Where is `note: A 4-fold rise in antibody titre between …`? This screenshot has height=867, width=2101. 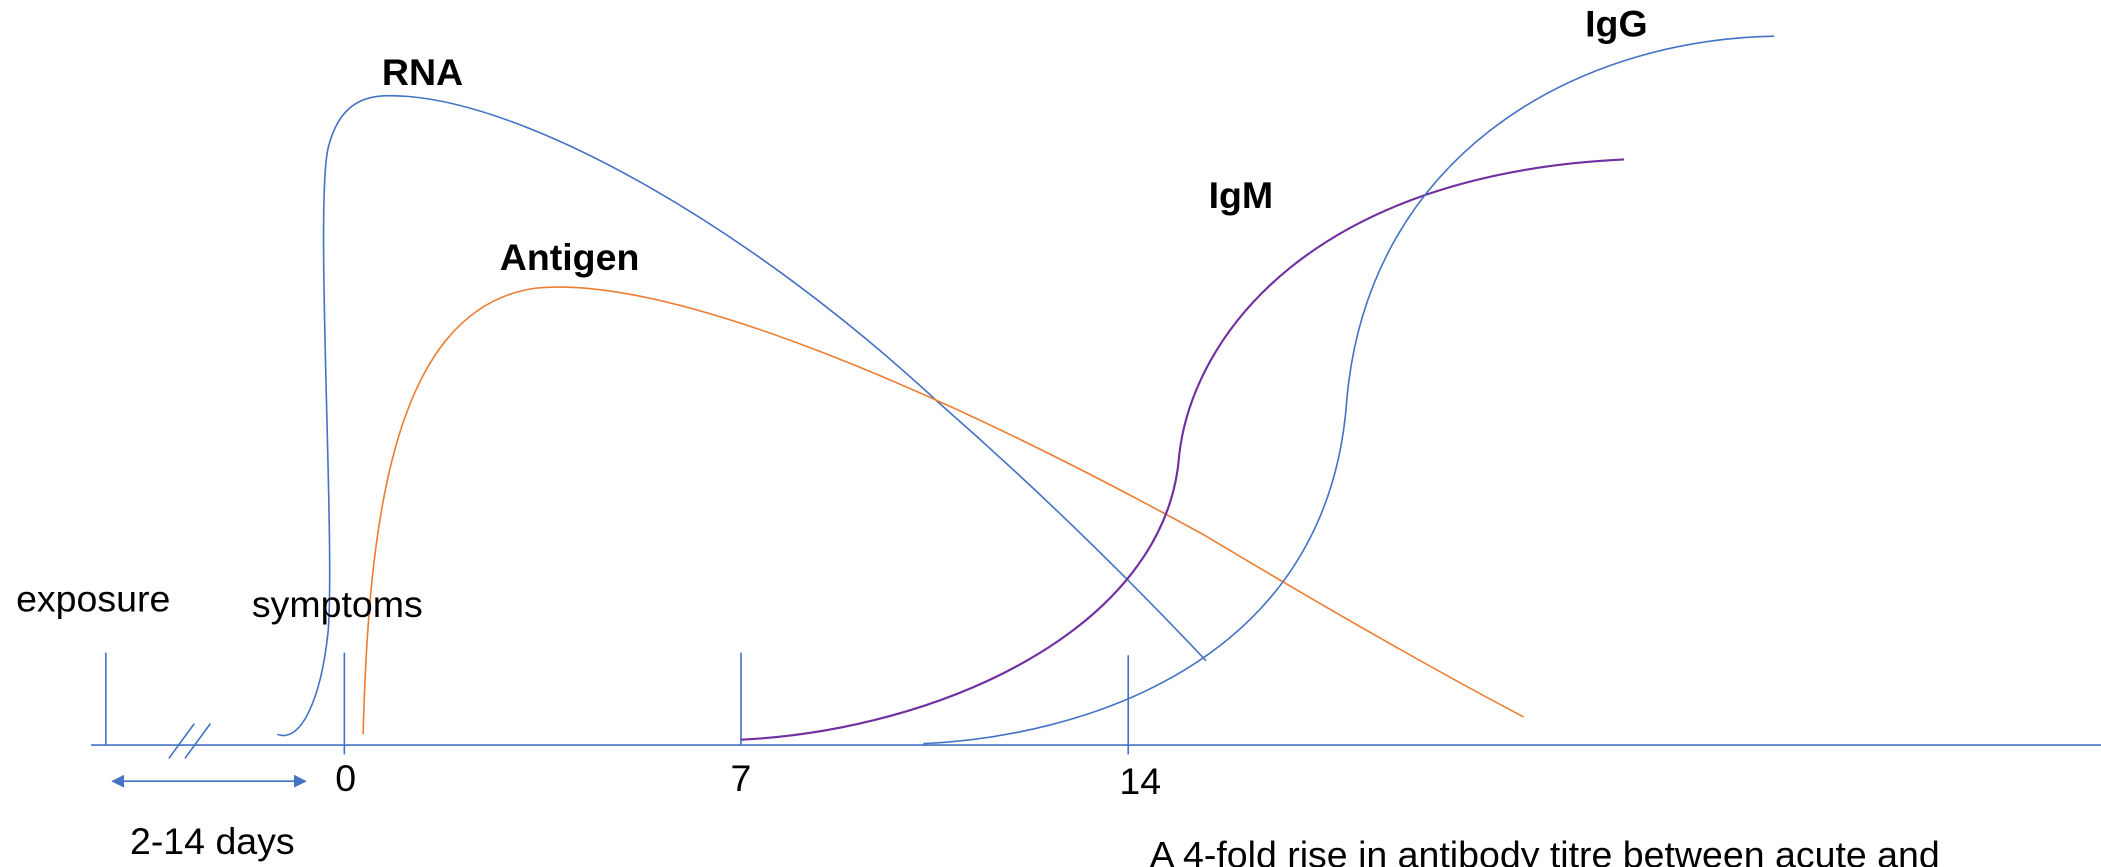
note: A 4-fold rise in antibody titre between … is located at coordinates (1545, 850).